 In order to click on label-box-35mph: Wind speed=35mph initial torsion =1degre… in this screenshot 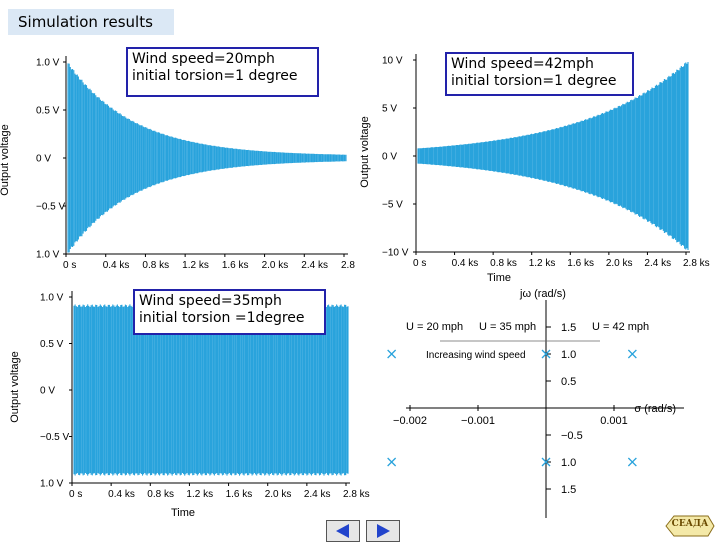, I will do `click(229, 312)`.